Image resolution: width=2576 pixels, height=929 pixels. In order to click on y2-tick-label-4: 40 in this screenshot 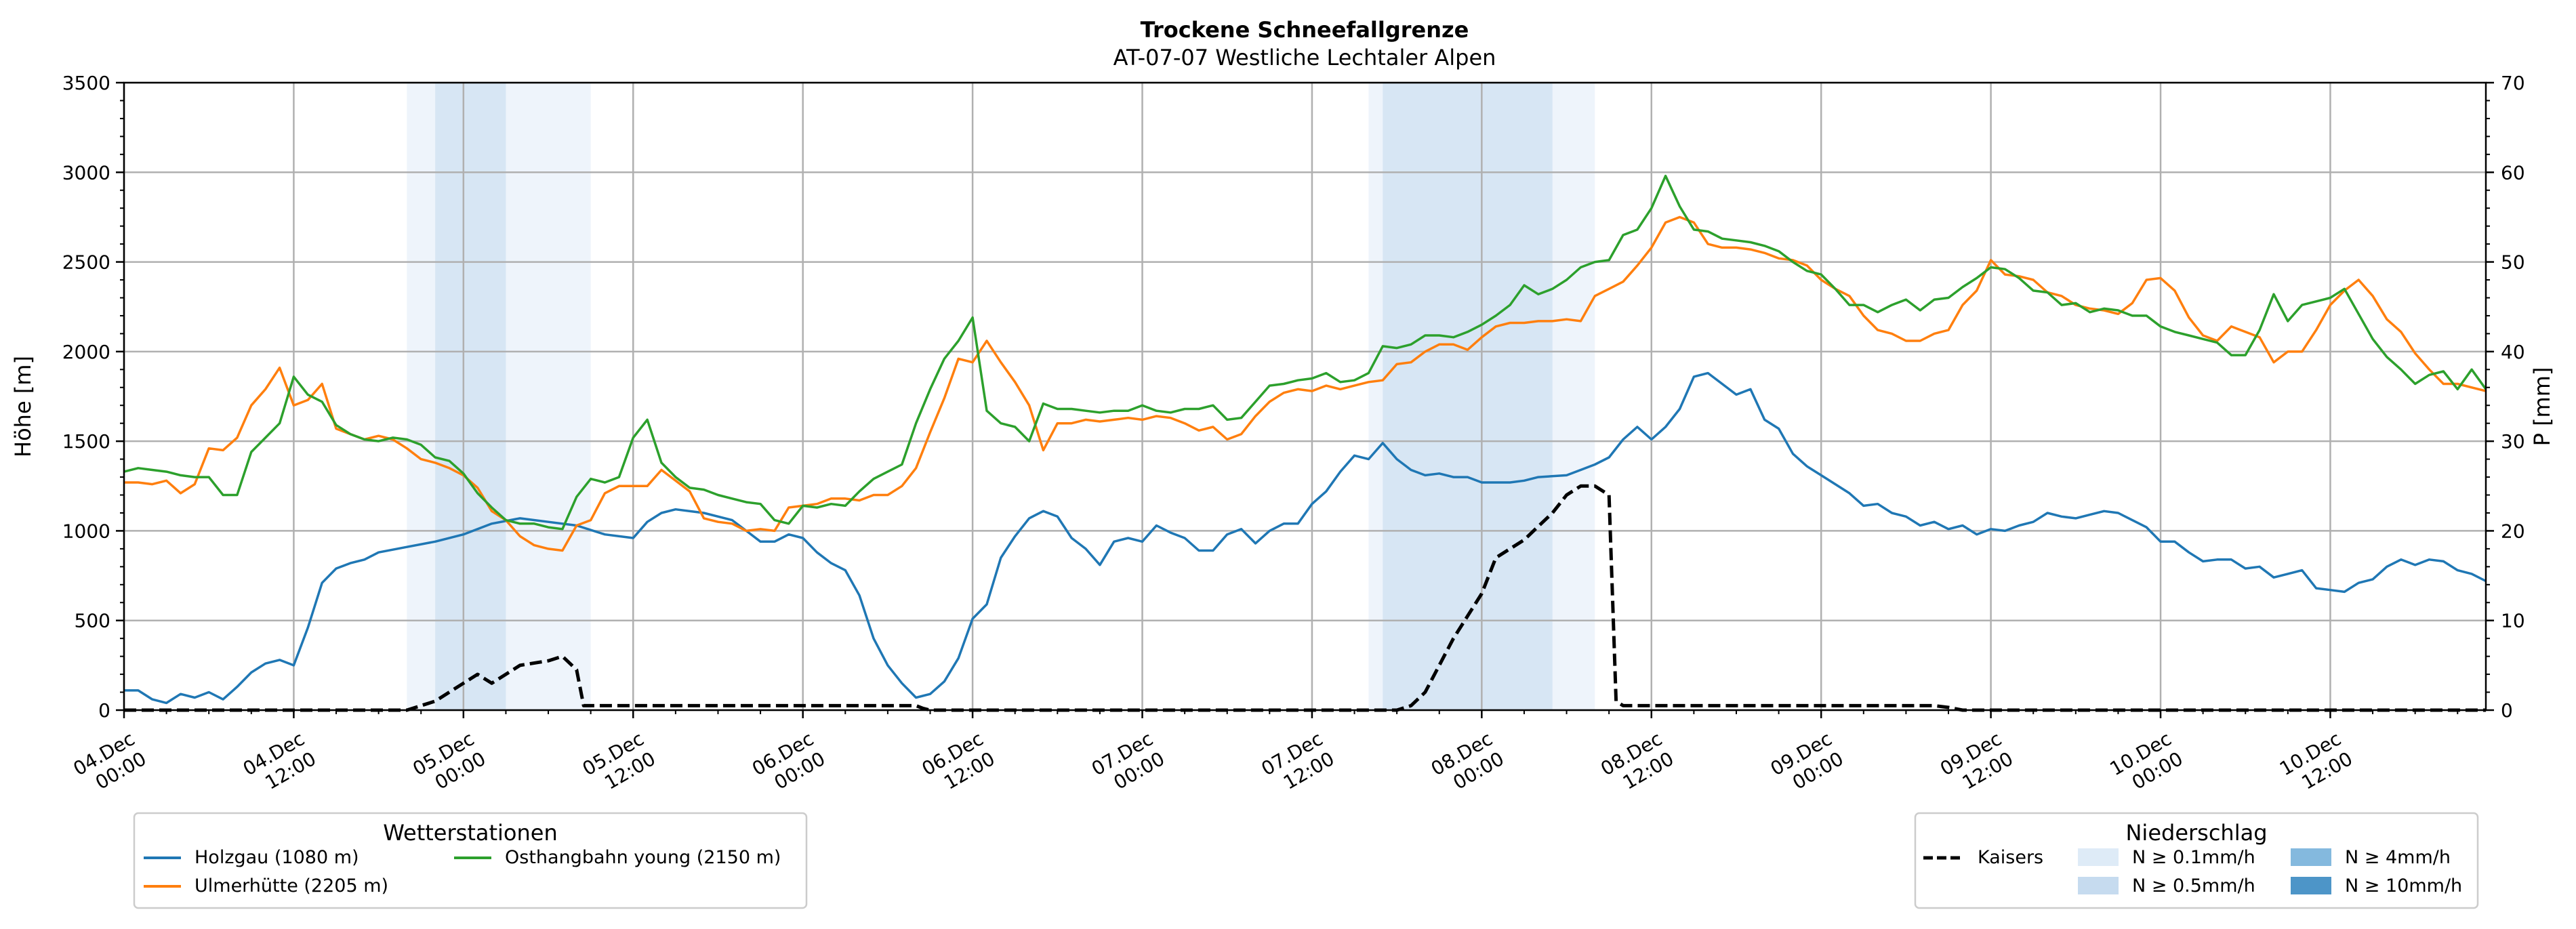, I will do `click(2513, 352)`.